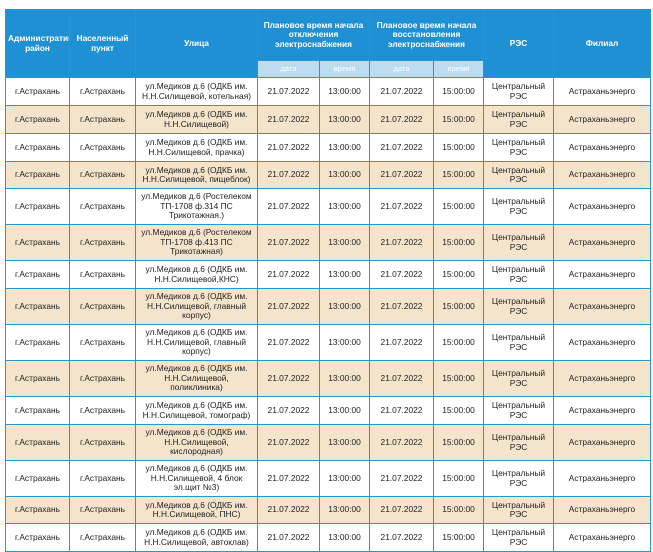 This screenshot has height=552, width=653. I want to click on header-street: Улица, so click(196, 43).